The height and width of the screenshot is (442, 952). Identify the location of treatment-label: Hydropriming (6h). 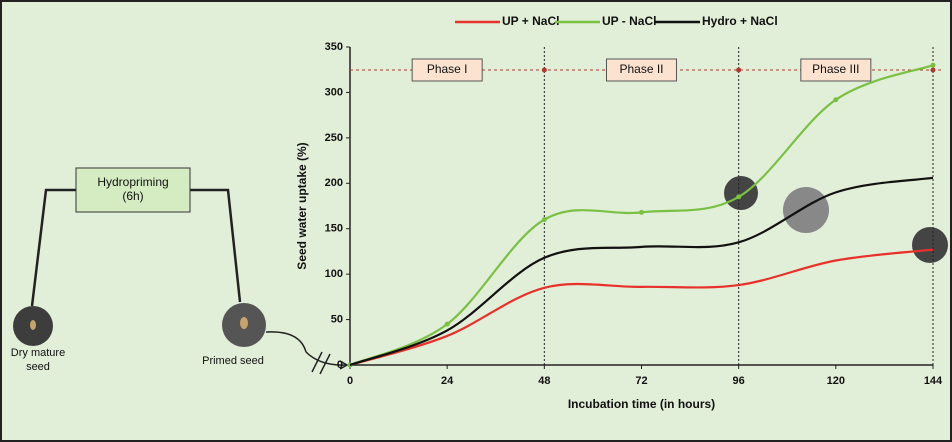
(132, 189).